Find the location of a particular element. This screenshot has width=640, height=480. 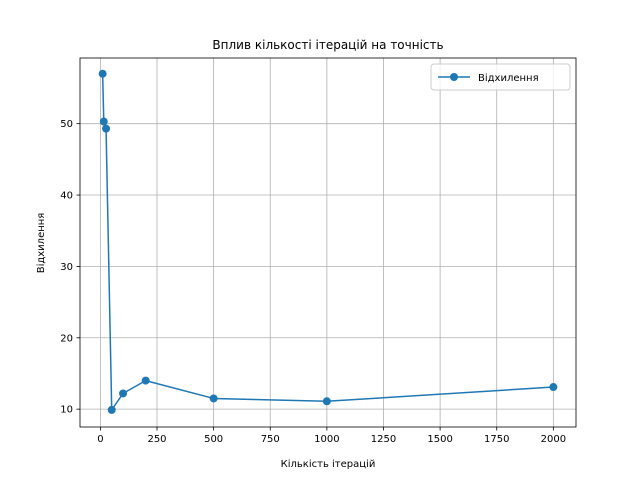

x-tick-label: 1500 is located at coordinates (439, 439).